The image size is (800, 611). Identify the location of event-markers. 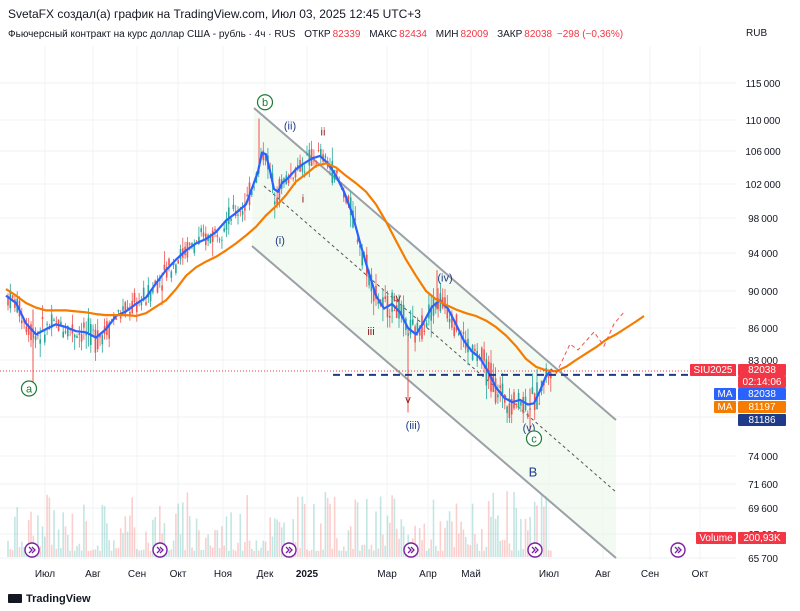
(355, 550).